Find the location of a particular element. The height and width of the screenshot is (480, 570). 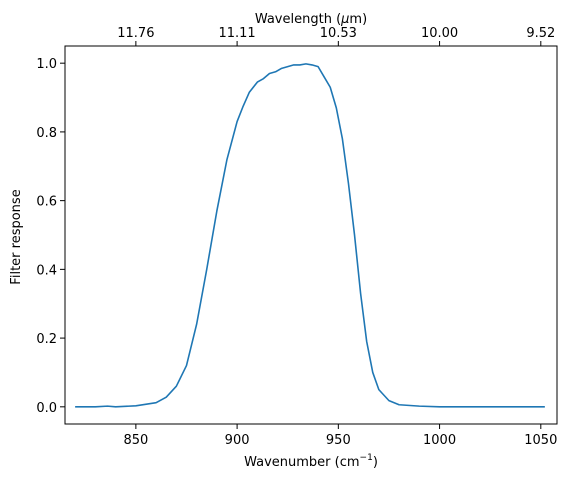

y-tick-label: 0.2 is located at coordinates (46, 339).